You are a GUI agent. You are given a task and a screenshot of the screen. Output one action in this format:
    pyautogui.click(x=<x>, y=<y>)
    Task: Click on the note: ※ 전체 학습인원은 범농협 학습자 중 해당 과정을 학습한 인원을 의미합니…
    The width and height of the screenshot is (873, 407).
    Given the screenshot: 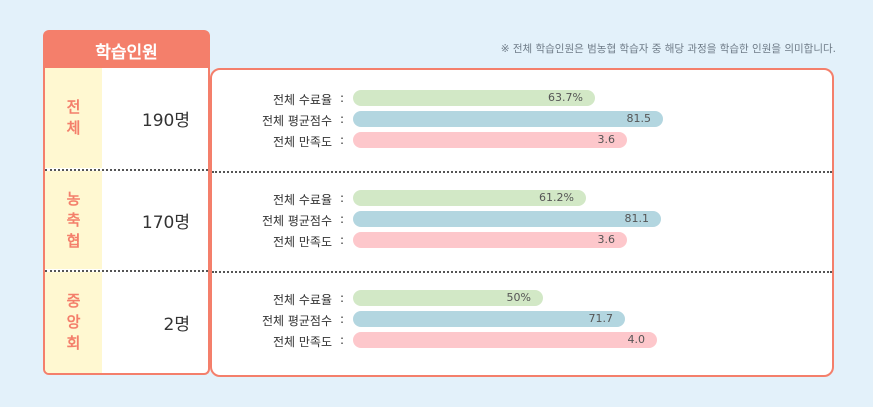 What is the action you would take?
    pyautogui.click(x=668, y=49)
    